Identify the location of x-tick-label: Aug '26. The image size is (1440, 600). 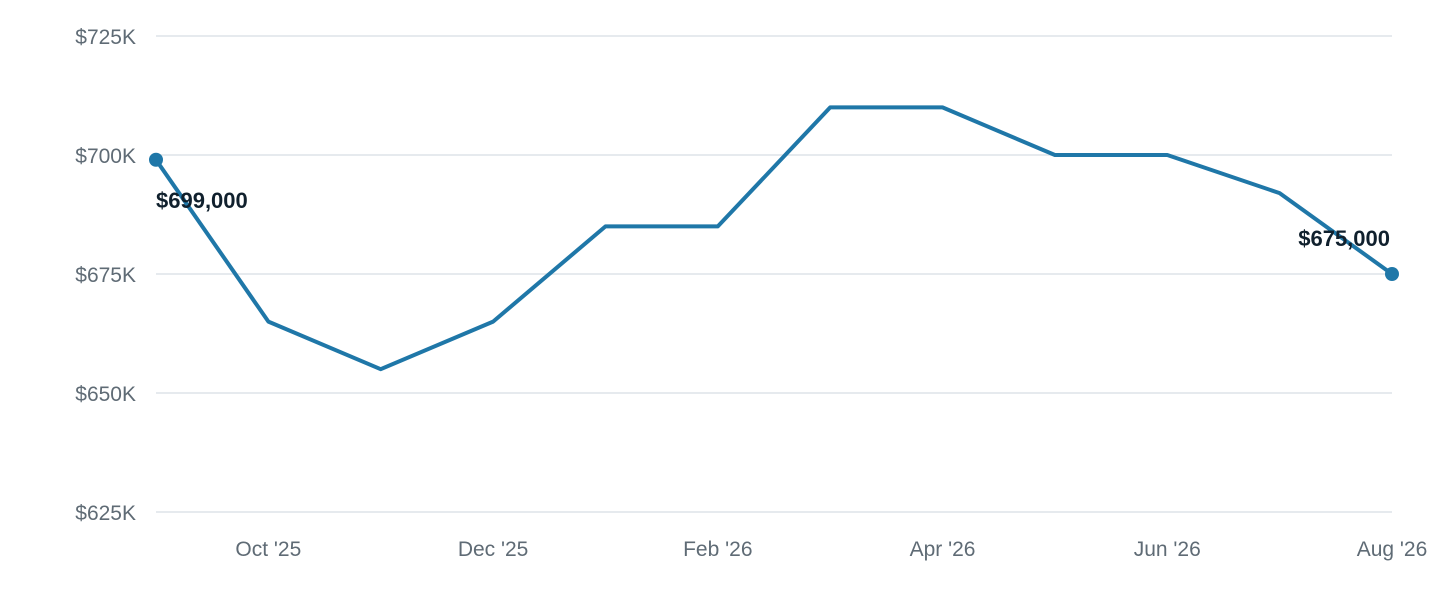
(1392, 549).